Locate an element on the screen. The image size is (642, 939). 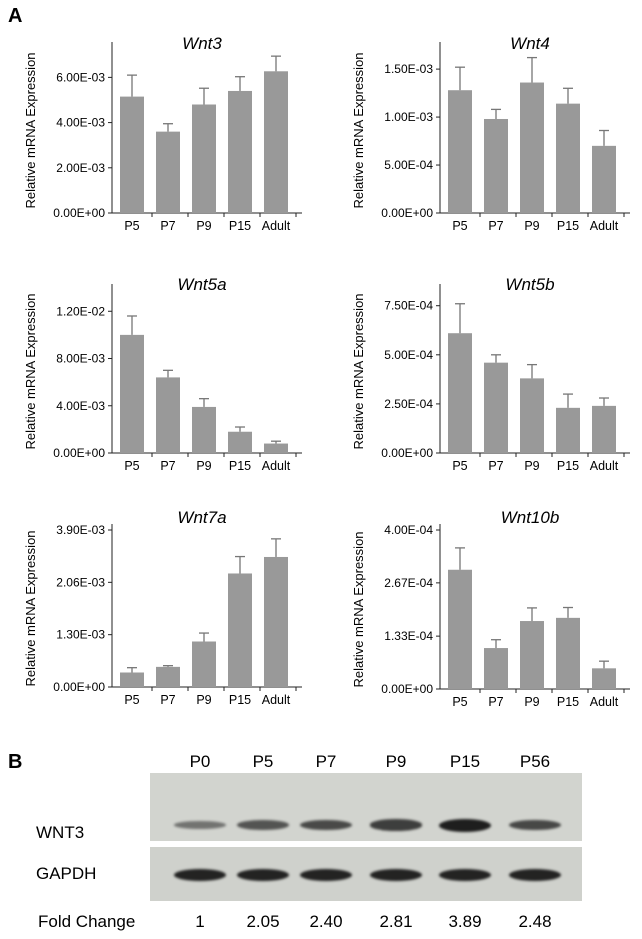
fold-value: 2.05 is located at coordinates (263, 921).